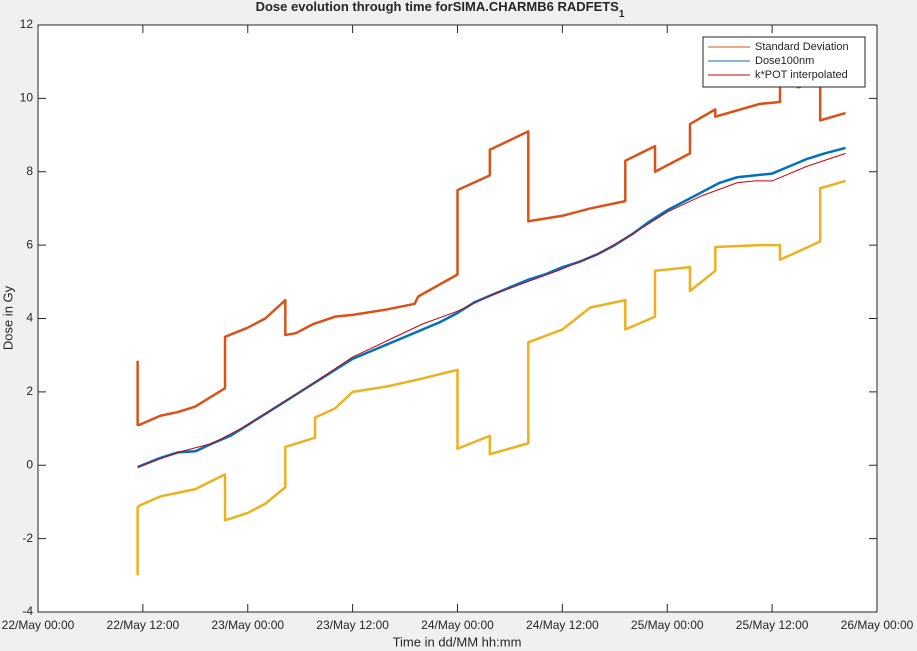 Image resolution: width=917 pixels, height=651 pixels. Describe the element at coordinates (27, 98) in the screenshot. I see `y-tick-label: 10` at that location.